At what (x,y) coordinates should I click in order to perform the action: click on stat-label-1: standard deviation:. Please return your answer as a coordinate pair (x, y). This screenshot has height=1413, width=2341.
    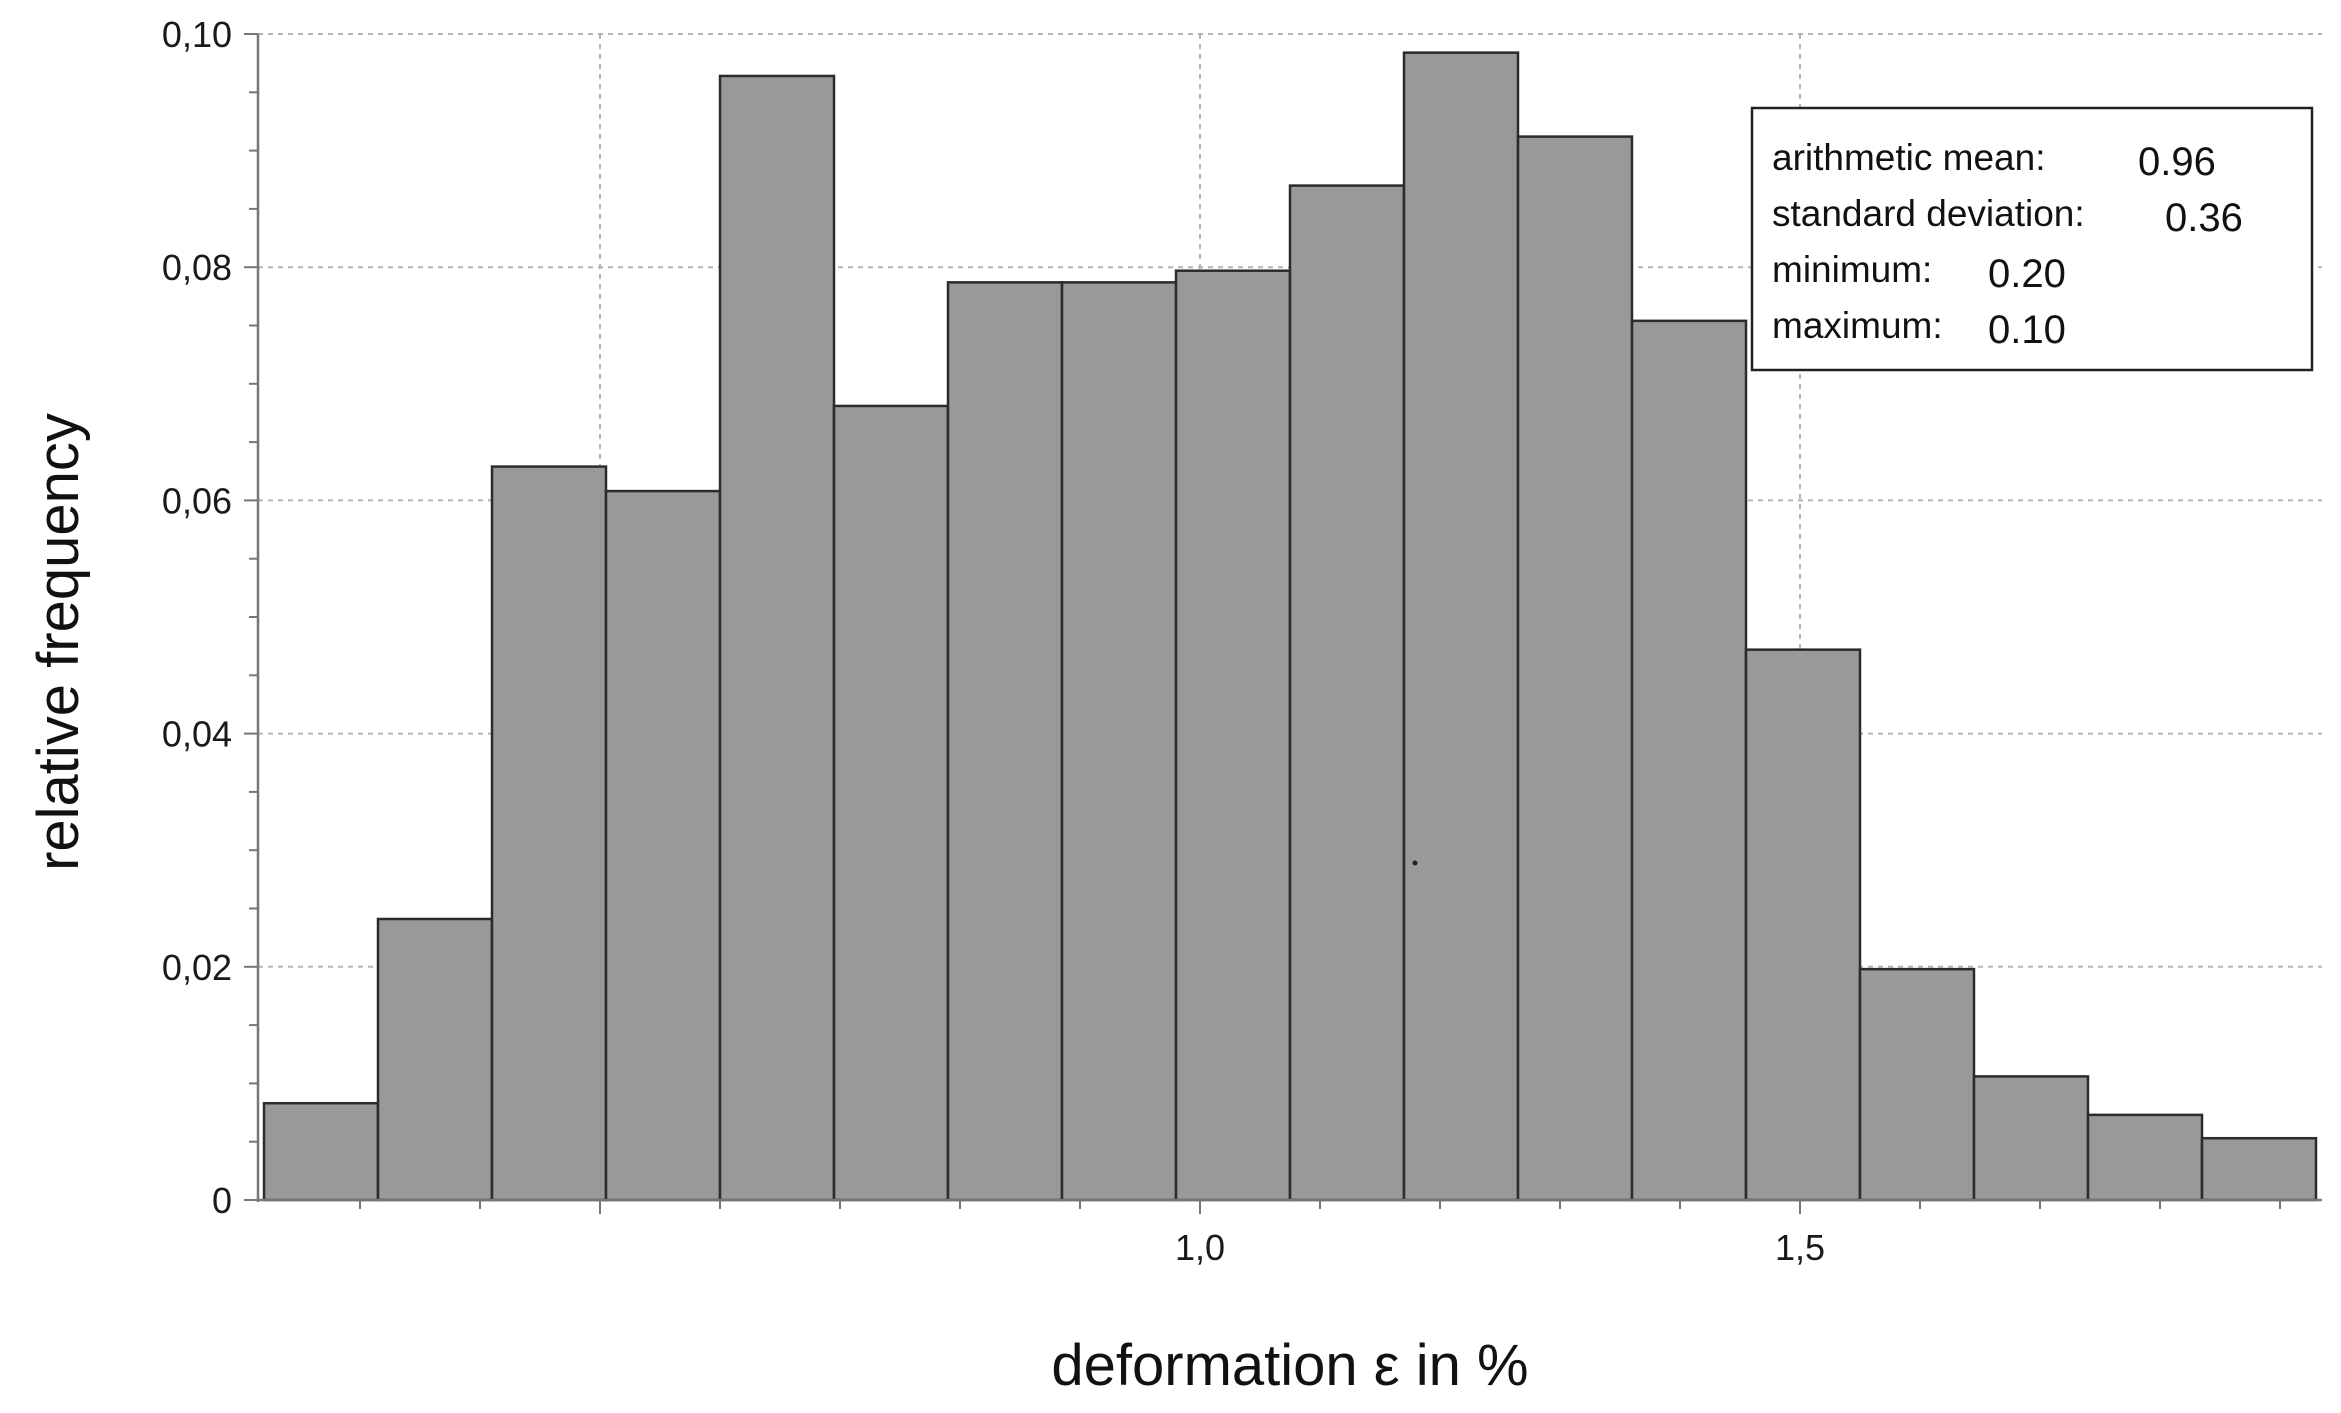
    Looking at the image, I should click on (1928, 213).